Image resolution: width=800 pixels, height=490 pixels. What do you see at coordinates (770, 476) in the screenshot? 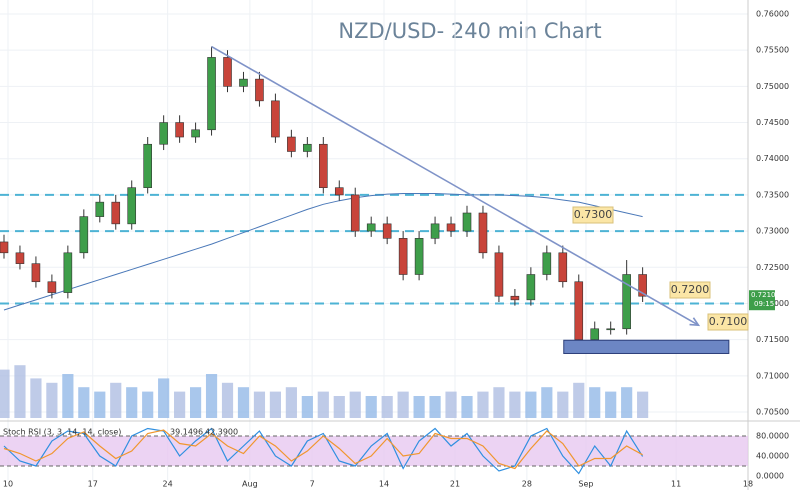
I see `stoch-tick-label: 0.0000` at bounding box center [770, 476].